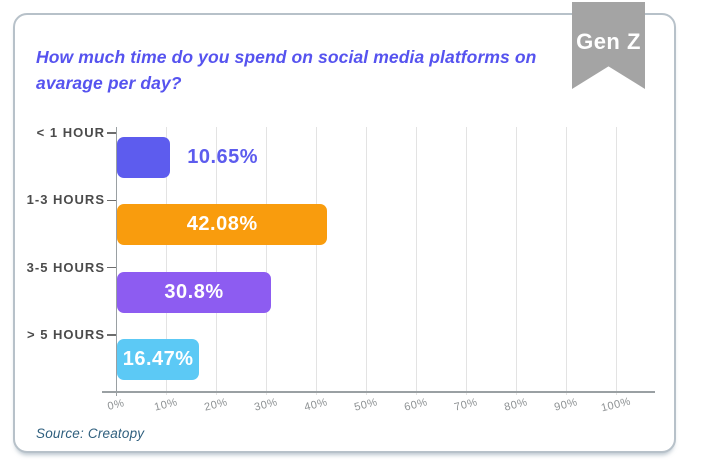 The height and width of the screenshot is (467, 720). I want to click on chart-title-line2: avarage per day?, so click(109, 83).